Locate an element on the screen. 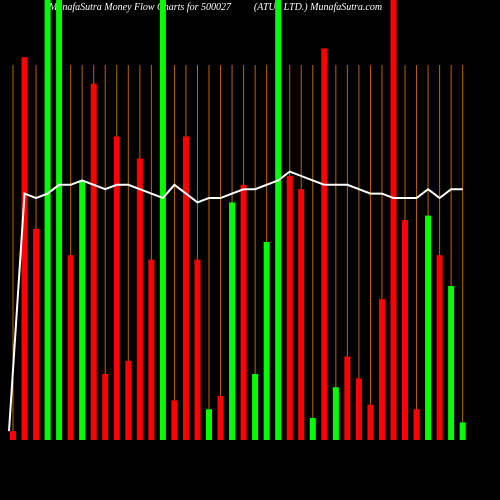 Image resolution: width=500 pixels, height=500 pixels. chart-title: MunafaSutra Money Flow Charts for 500027 is located at coordinates (140, 7).